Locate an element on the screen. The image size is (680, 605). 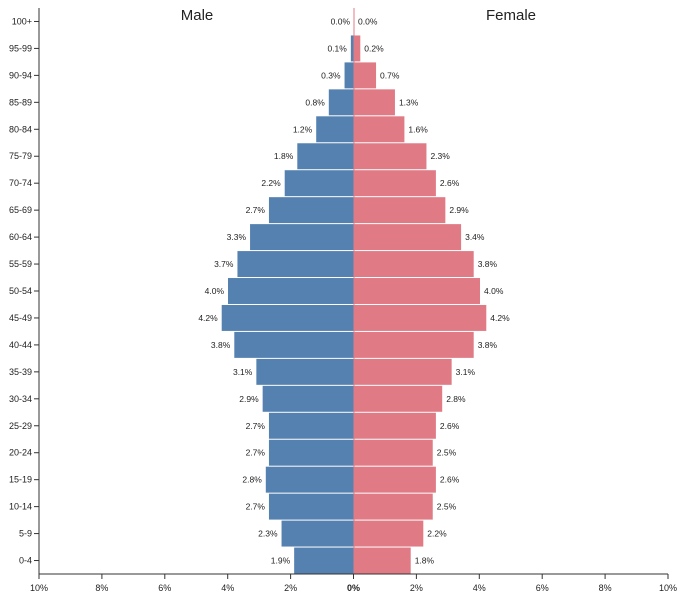
y-tick-label: 15-19 is located at coordinates (20, 480).